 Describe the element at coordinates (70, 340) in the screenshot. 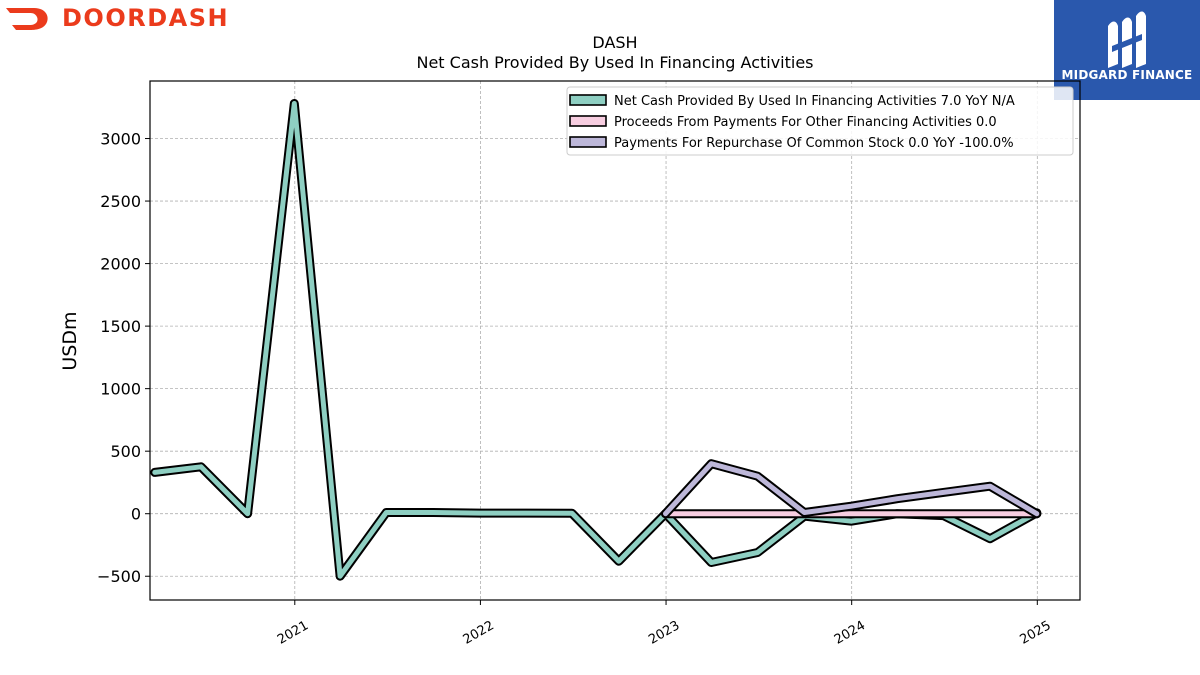

I see `y-axis-label: USDm` at that location.